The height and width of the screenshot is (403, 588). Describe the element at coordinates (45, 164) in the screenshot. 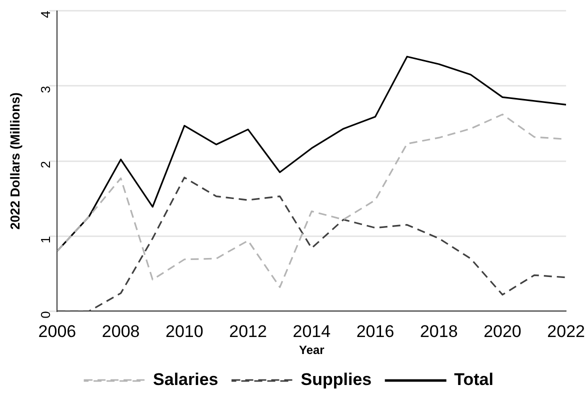

I see `y-tick-label: 2` at that location.